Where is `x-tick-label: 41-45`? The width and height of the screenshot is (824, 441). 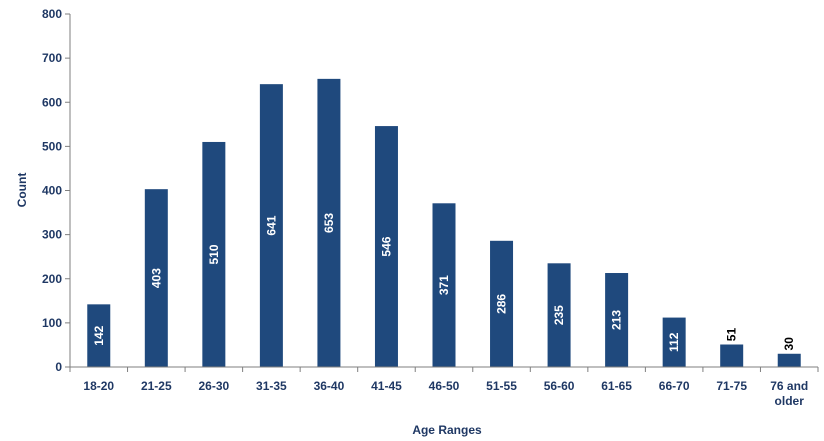
x-tick-label: 41-45 is located at coordinates (386, 386).